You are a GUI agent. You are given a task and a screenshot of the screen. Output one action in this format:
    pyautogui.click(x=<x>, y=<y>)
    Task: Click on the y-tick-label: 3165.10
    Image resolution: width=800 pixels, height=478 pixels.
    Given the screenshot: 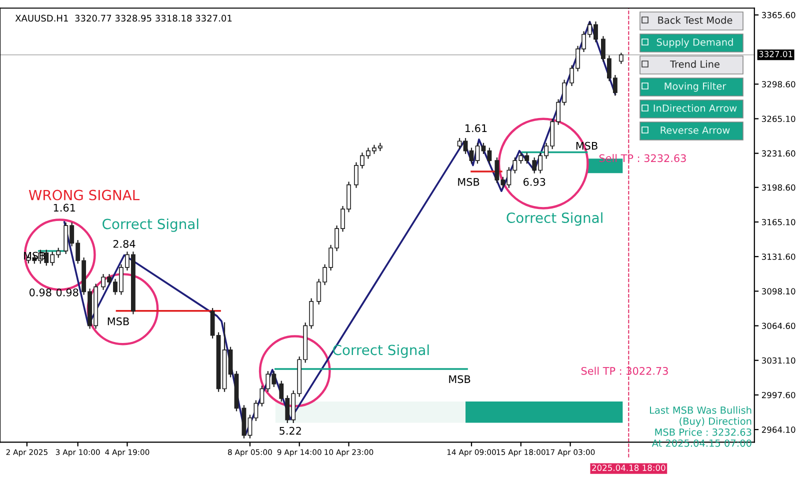 What is the action you would take?
    pyautogui.click(x=779, y=222)
    